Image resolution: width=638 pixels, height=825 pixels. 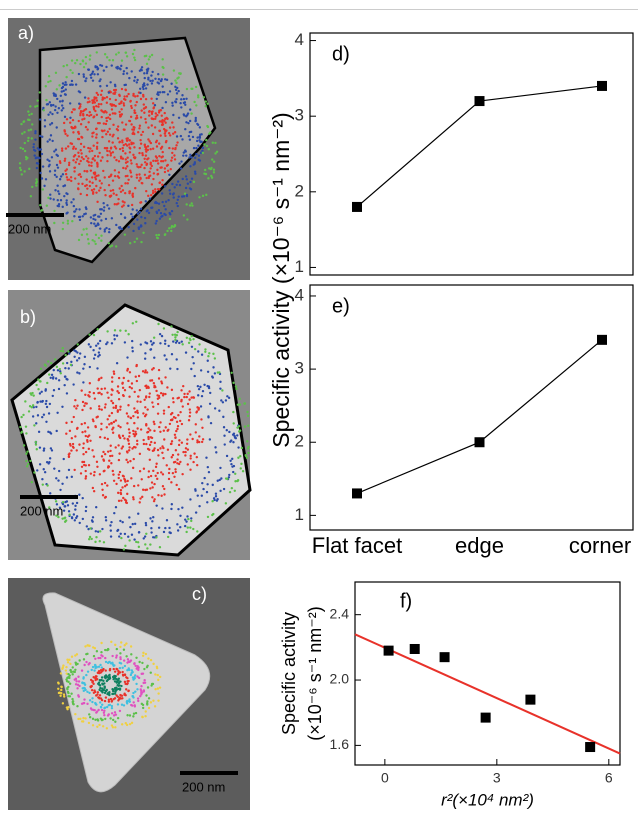 I want to click on x-tick-label: 0, so click(x=385, y=778).